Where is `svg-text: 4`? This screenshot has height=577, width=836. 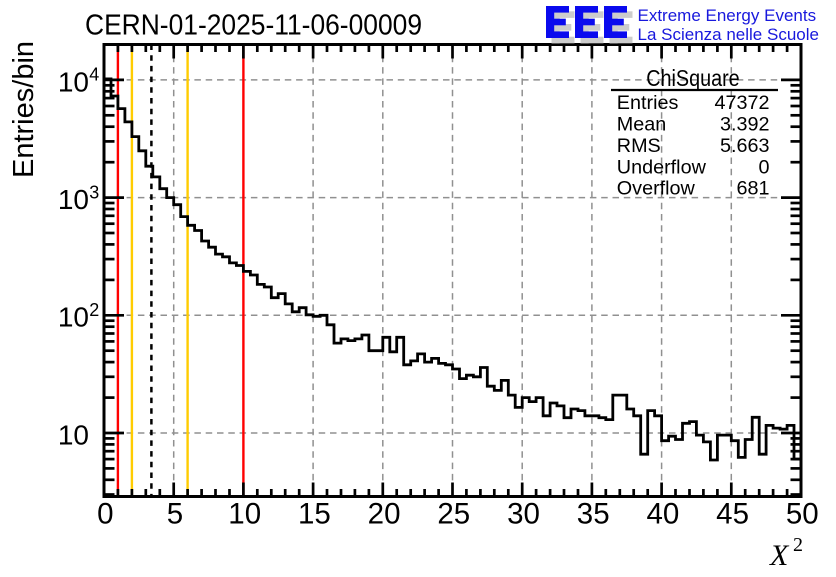 svg-text: 4 is located at coordinates (94, 75).